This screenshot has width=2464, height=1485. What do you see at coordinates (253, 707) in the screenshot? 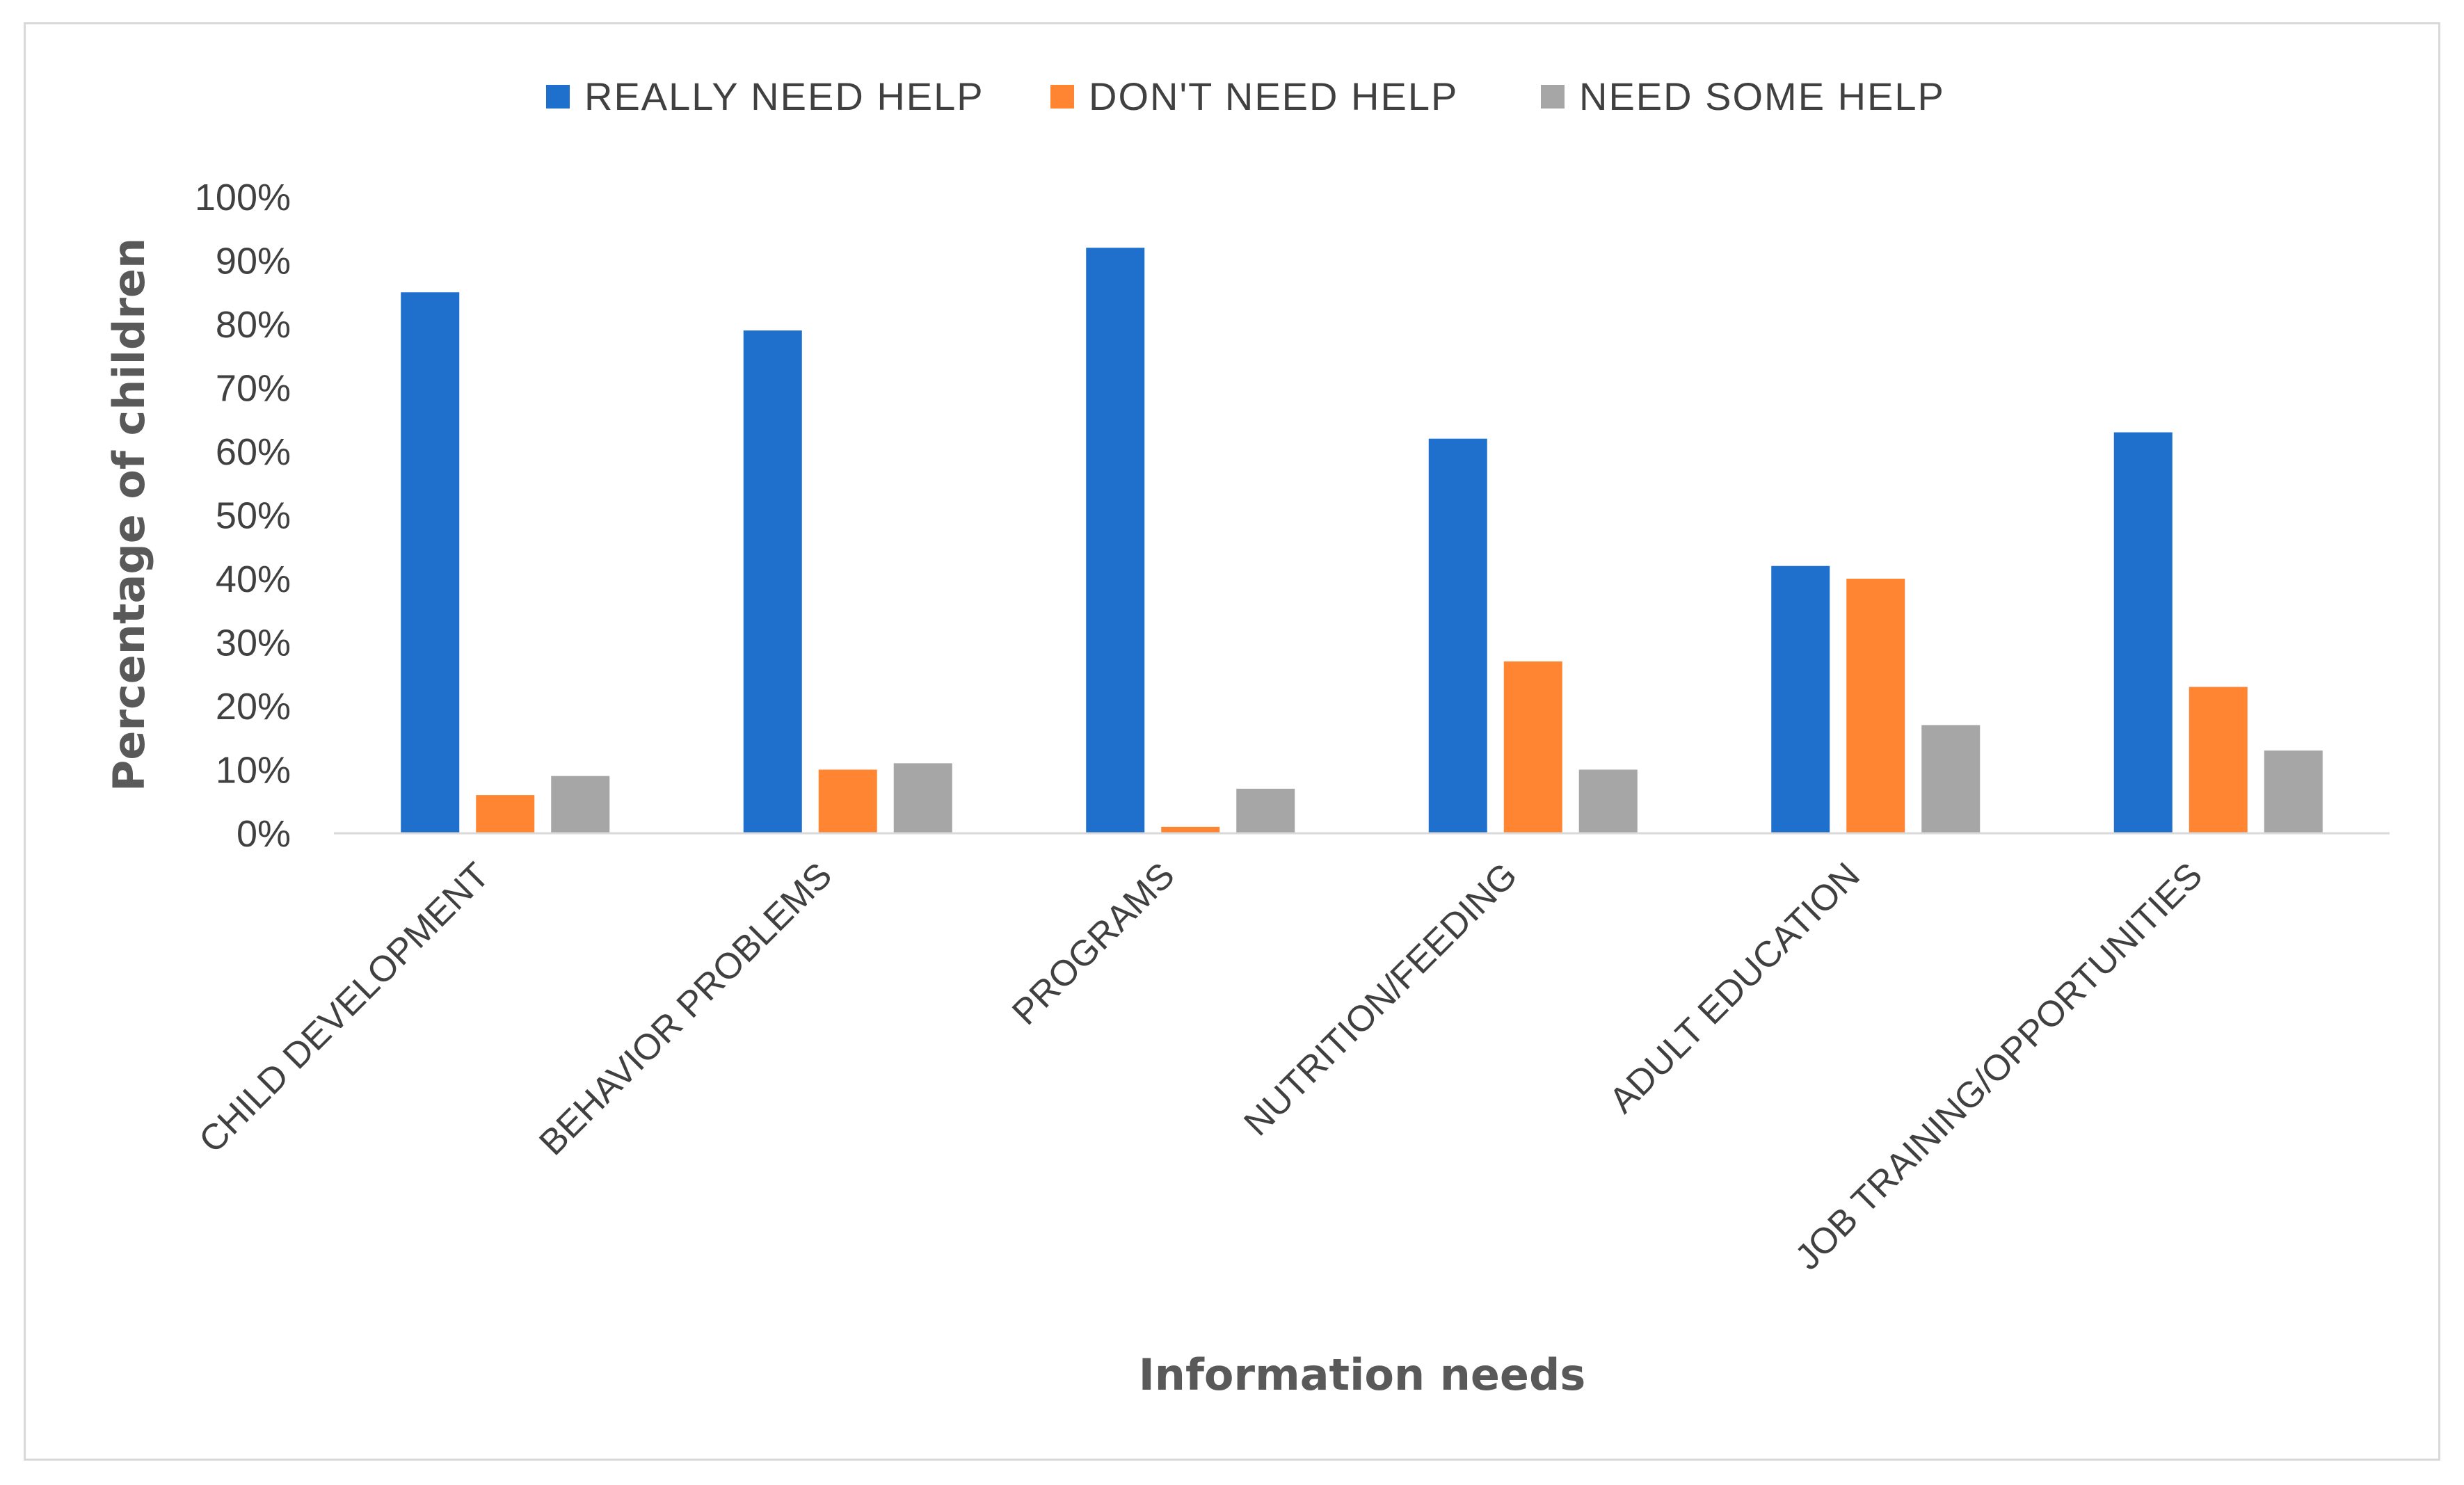
I see `y-tick-label: 20%` at bounding box center [253, 707].